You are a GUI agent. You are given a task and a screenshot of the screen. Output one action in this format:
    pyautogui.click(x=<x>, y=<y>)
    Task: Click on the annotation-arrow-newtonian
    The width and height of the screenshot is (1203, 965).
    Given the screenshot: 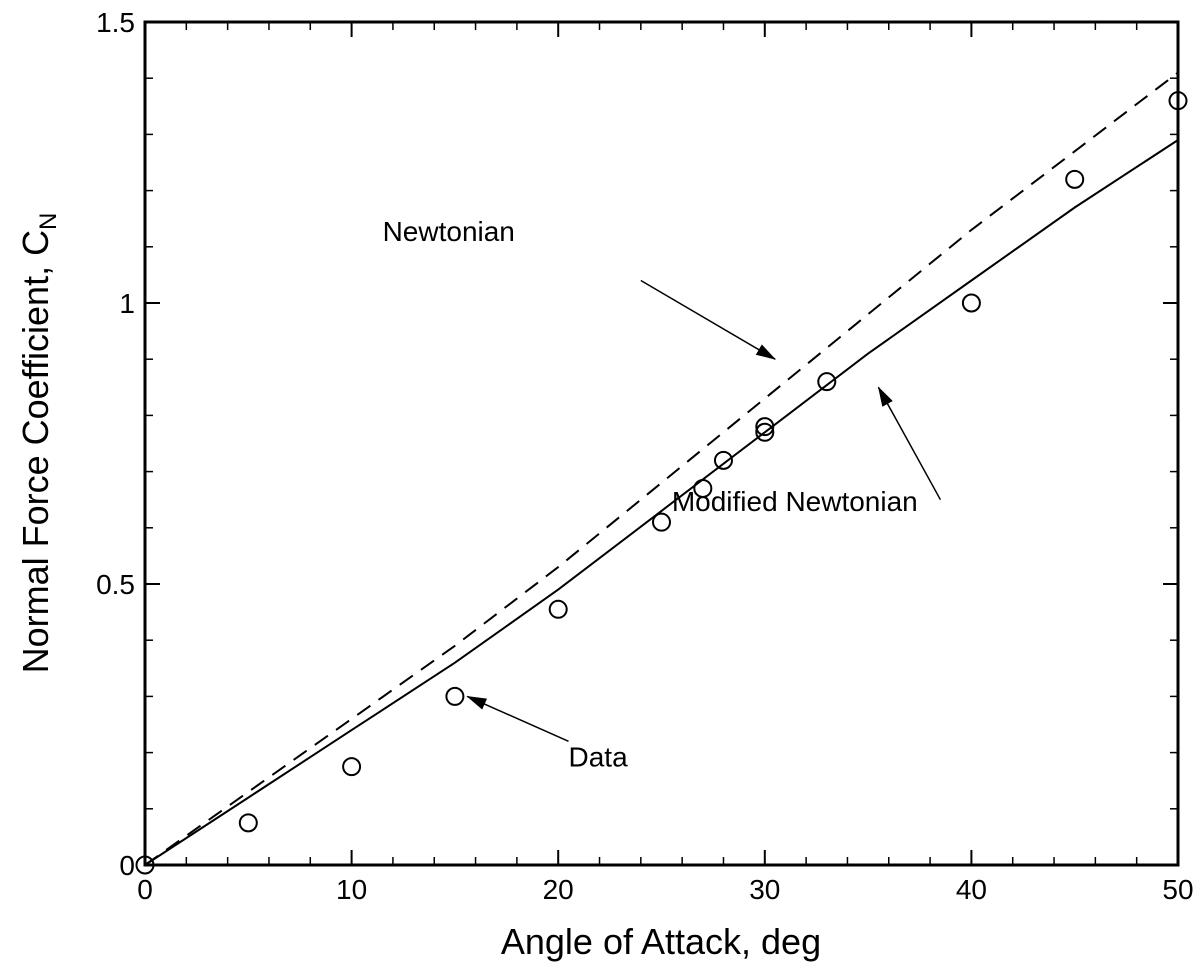 What is the action you would take?
    pyautogui.click(x=708, y=319)
    